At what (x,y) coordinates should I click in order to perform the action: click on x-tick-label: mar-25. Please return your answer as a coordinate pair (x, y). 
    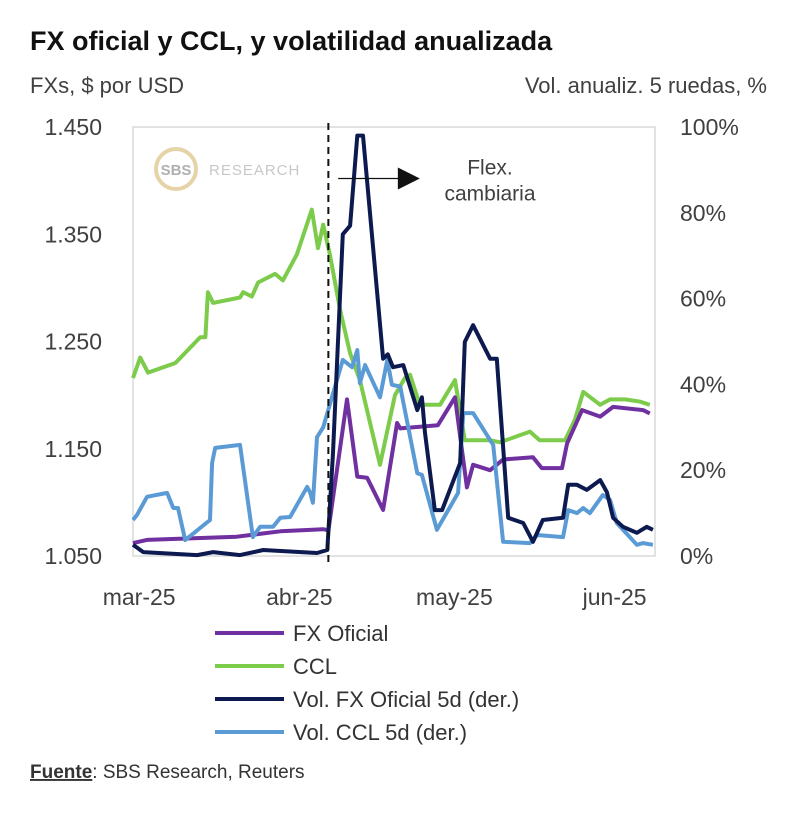
    Looking at the image, I should click on (139, 597).